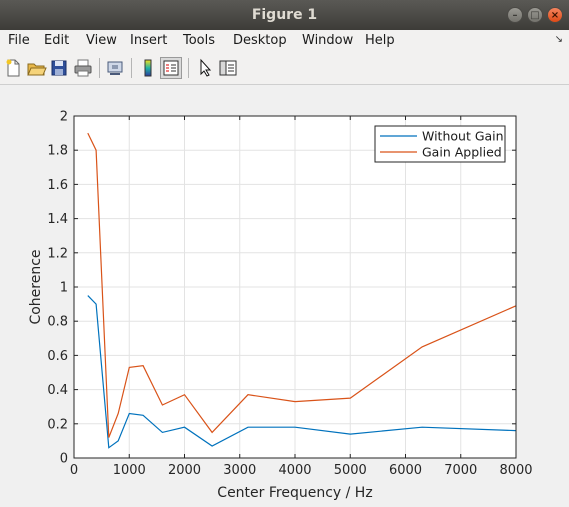 This screenshot has width=569, height=507. Describe the element at coordinates (101, 40) in the screenshot. I see `menu-view: View` at that location.